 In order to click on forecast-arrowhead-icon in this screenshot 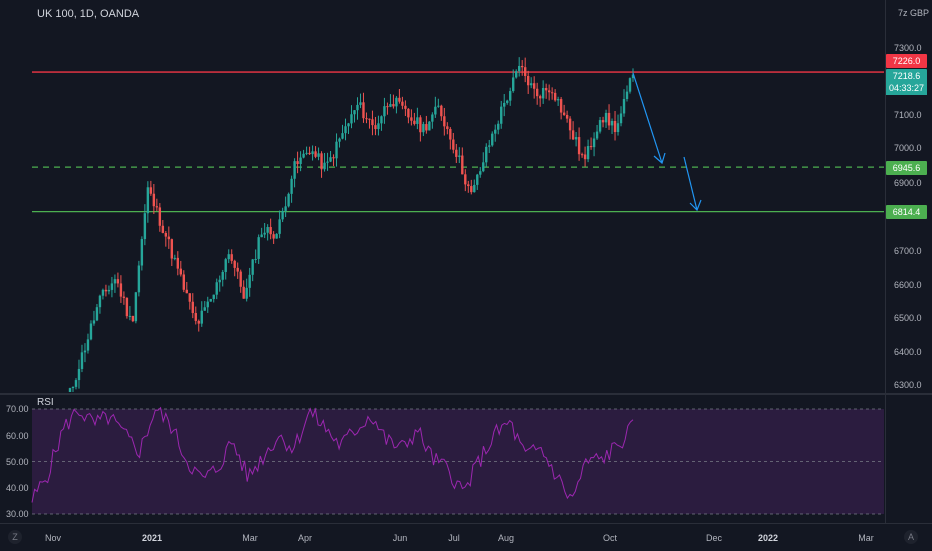, I will do `click(695, 205)`.